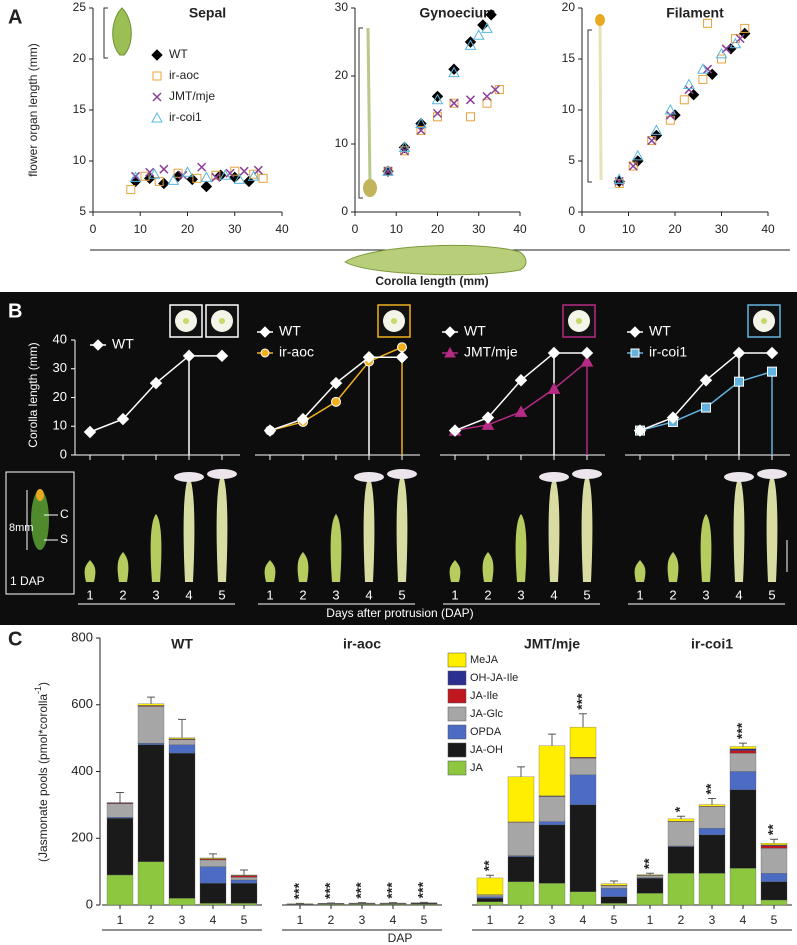 This screenshot has width=797, height=945. What do you see at coordinates (64, 514) in the screenshot?
I see `inset-label: C` at bounding box center [64, 514].